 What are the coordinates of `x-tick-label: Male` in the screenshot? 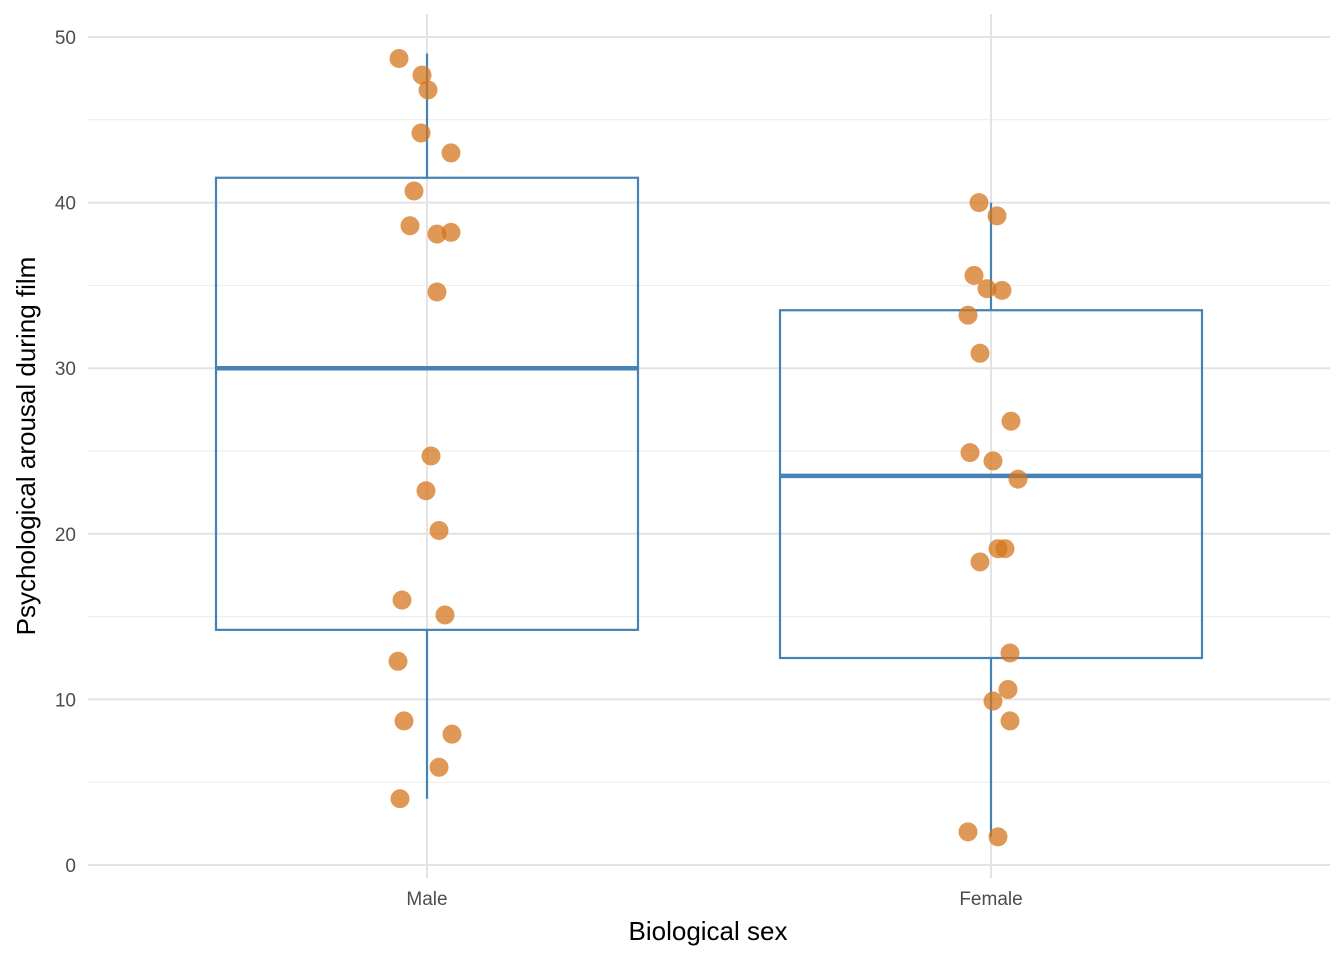 It's located at (426, 899).